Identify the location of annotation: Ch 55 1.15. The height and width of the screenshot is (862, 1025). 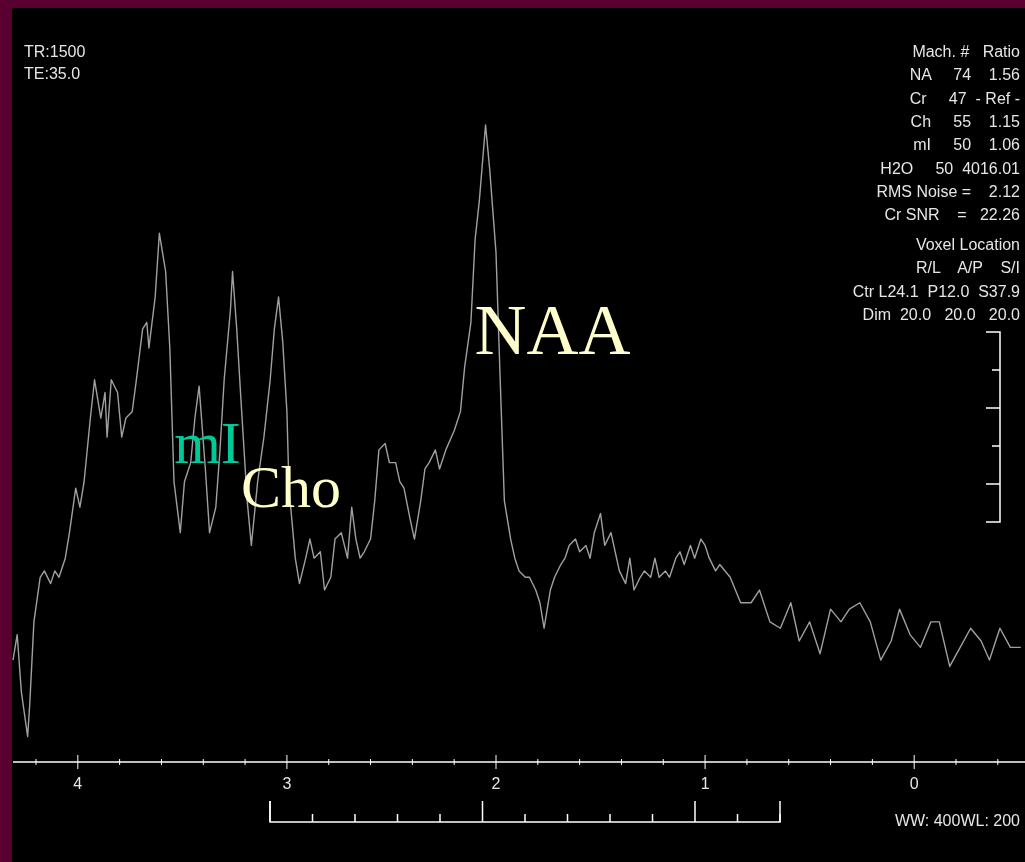
(965, 121).